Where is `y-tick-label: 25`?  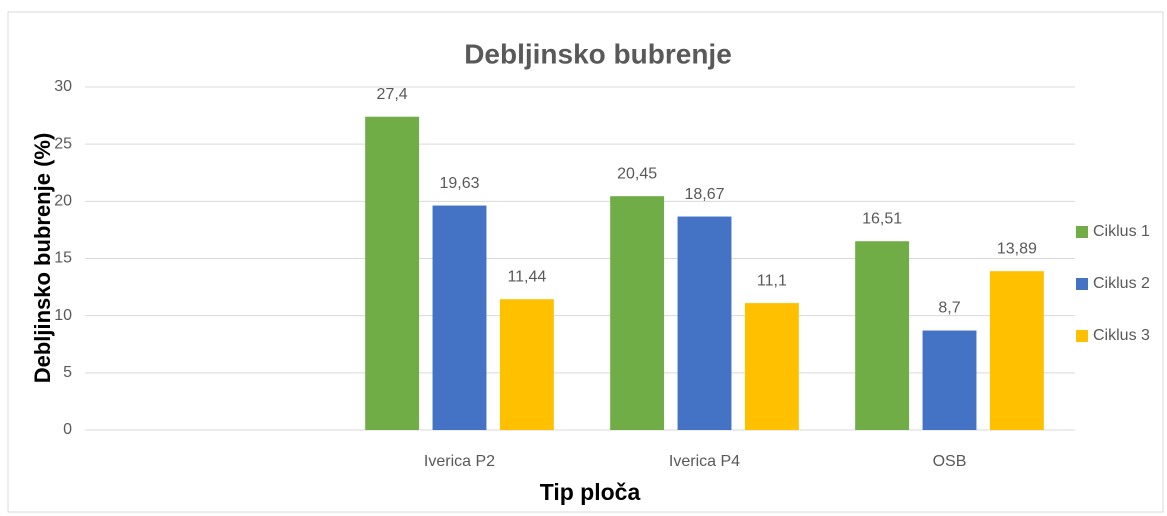 y-tick-label: 25 is located at coordinates (63, 143).